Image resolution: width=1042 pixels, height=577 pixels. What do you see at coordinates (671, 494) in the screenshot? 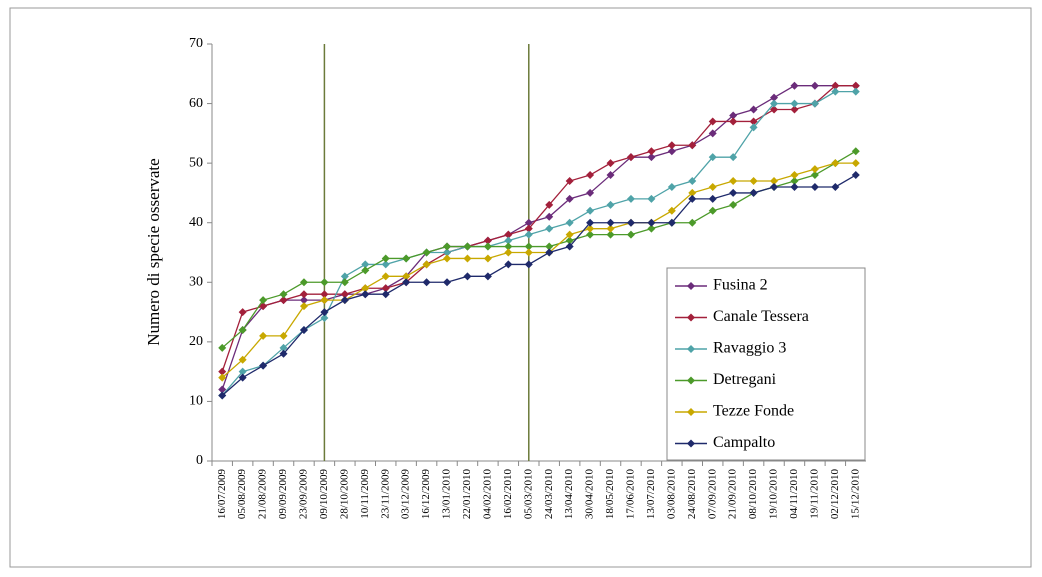
I see `x-tick-label: 03/08/2010` at bounding box center [671, 494].